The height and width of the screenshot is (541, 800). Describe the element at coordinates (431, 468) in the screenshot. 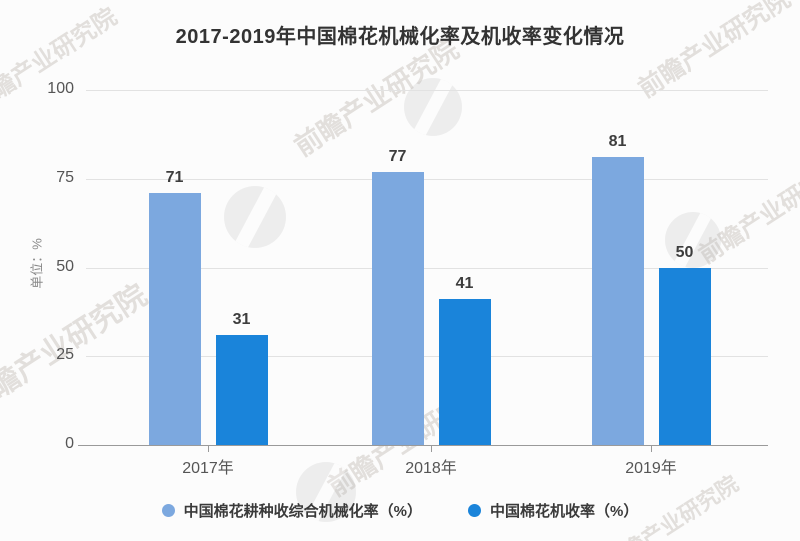

I see `x-tick-label-2018年: 2018年` at that location.